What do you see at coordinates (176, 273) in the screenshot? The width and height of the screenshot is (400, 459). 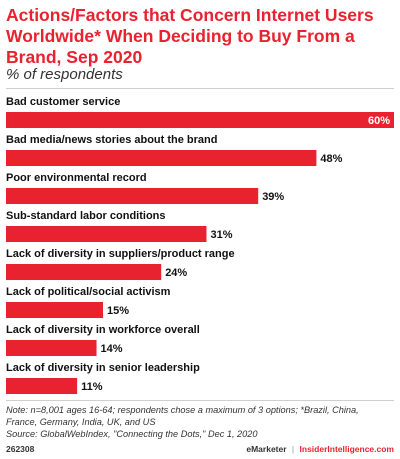 I see `value-label: 24%` at bounding box center [176, 273].